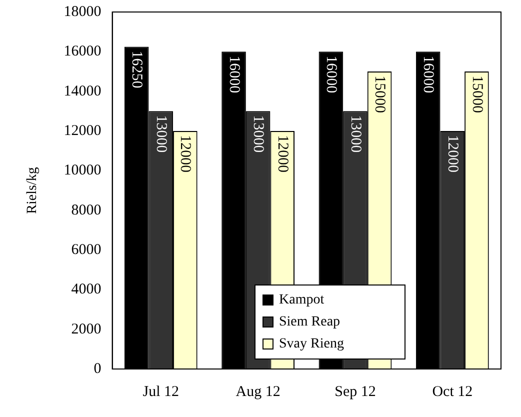  What do you see at coordinates (83, 170) in the screenshot?
I see `y-tick-label: 10000` at bounding box center [83, 170].